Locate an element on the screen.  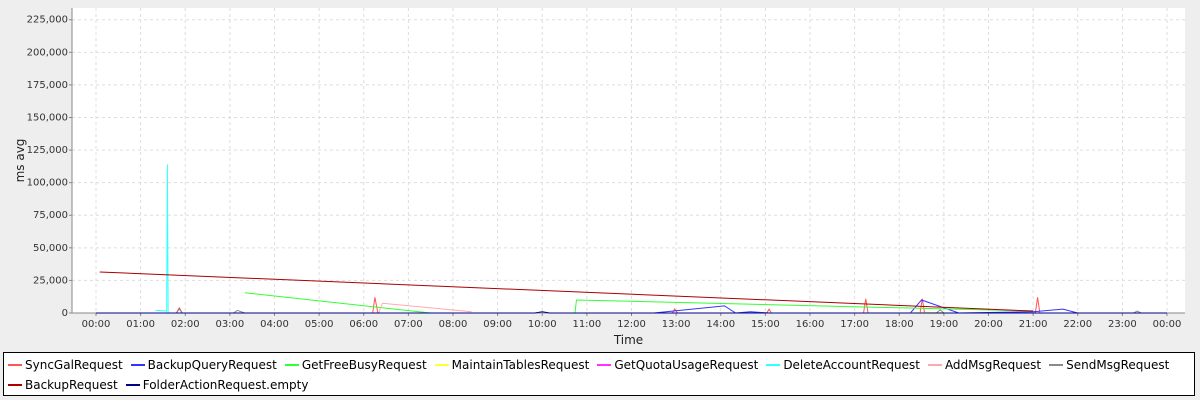
x-tick-label: 05:00 is located at coordinates (319, 324).